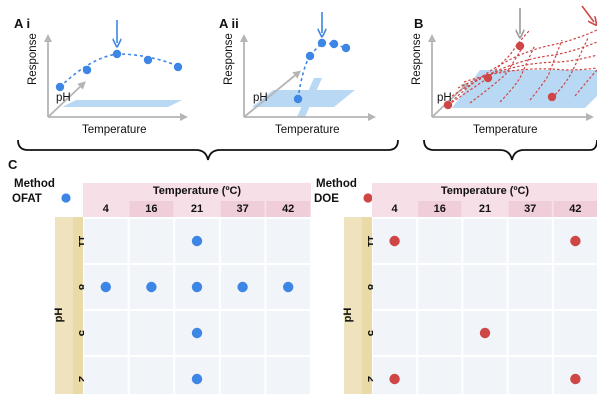 The image size is (597, 394). What do you see at coordinates (307, 150) in the screenshot?
I see `group-braces` at bounding box center [307, 150].